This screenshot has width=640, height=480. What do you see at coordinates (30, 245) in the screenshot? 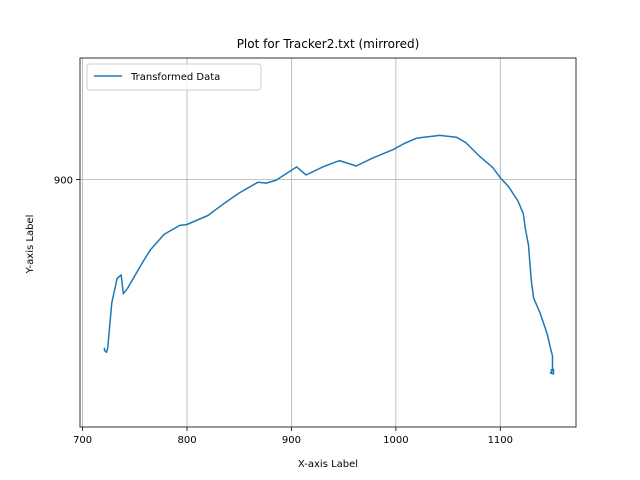
I see `y-axis-label: Y-axis Label` at bounding box center [30, 245].